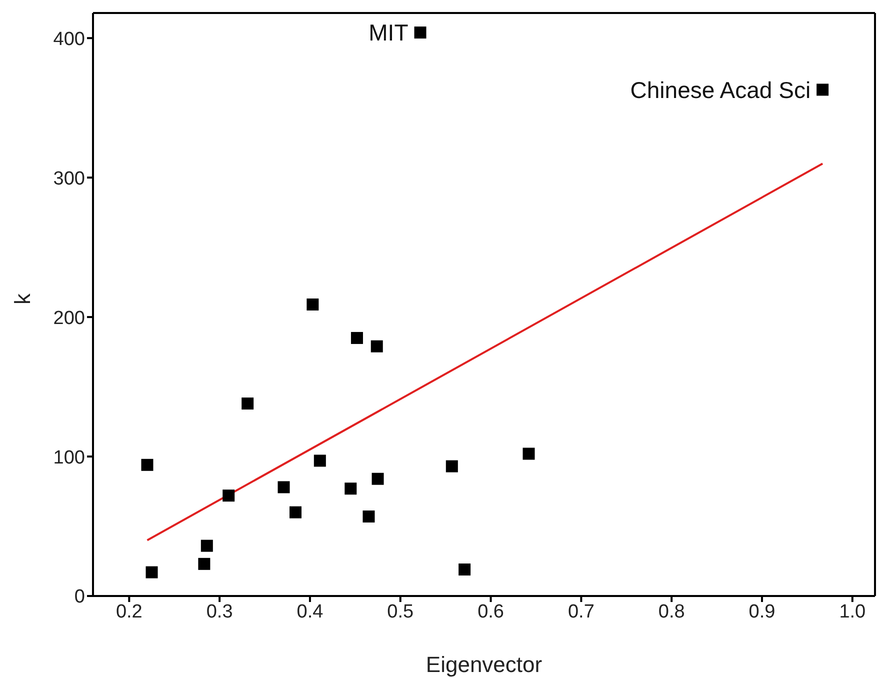  I want to click on x-tick-label: 0.8, so click(671, 611).